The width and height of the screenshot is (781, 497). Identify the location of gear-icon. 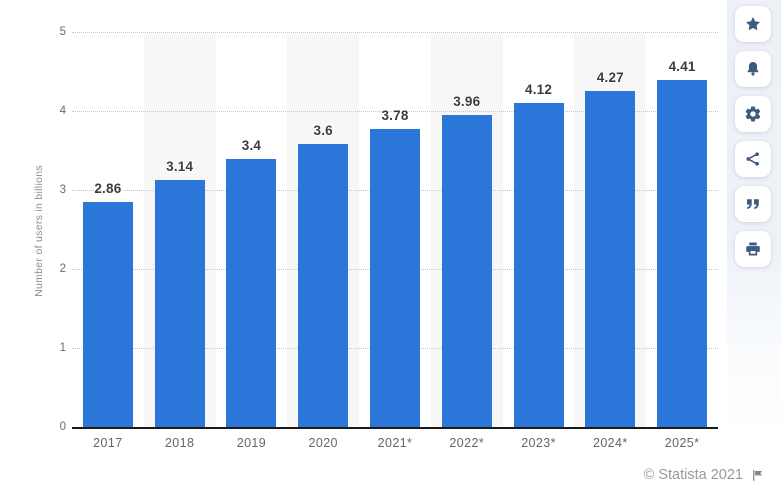
(753, 114).